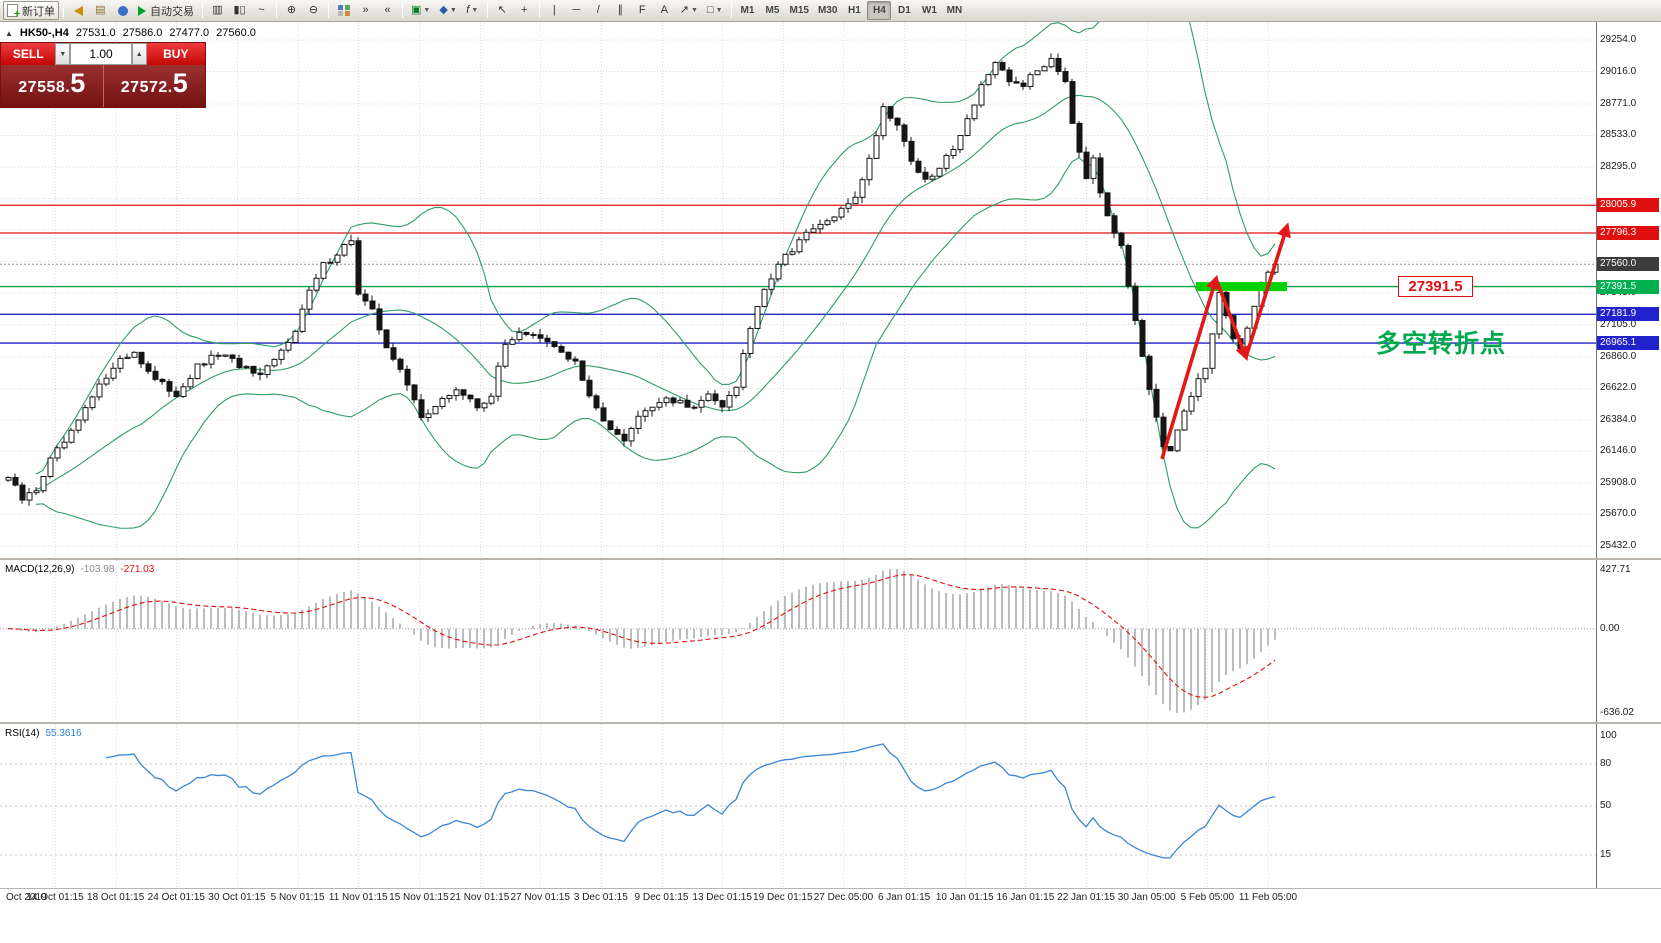  I want to click on horizontal-line-icon: ─, so click(576, 10).